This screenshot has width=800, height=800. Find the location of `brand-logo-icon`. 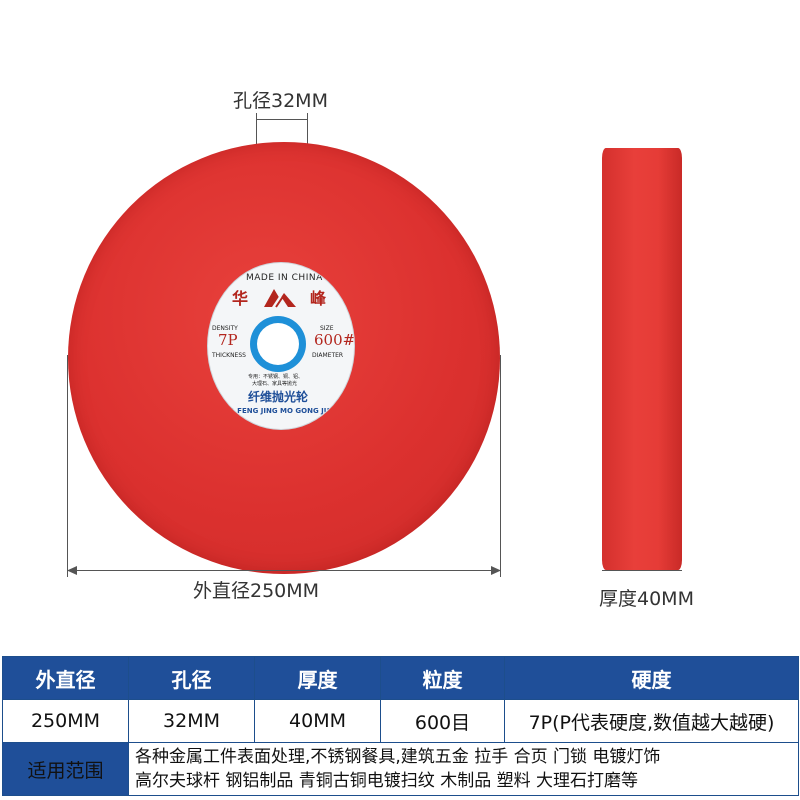

brand-logo-icon is located at coordinates (280, 298).